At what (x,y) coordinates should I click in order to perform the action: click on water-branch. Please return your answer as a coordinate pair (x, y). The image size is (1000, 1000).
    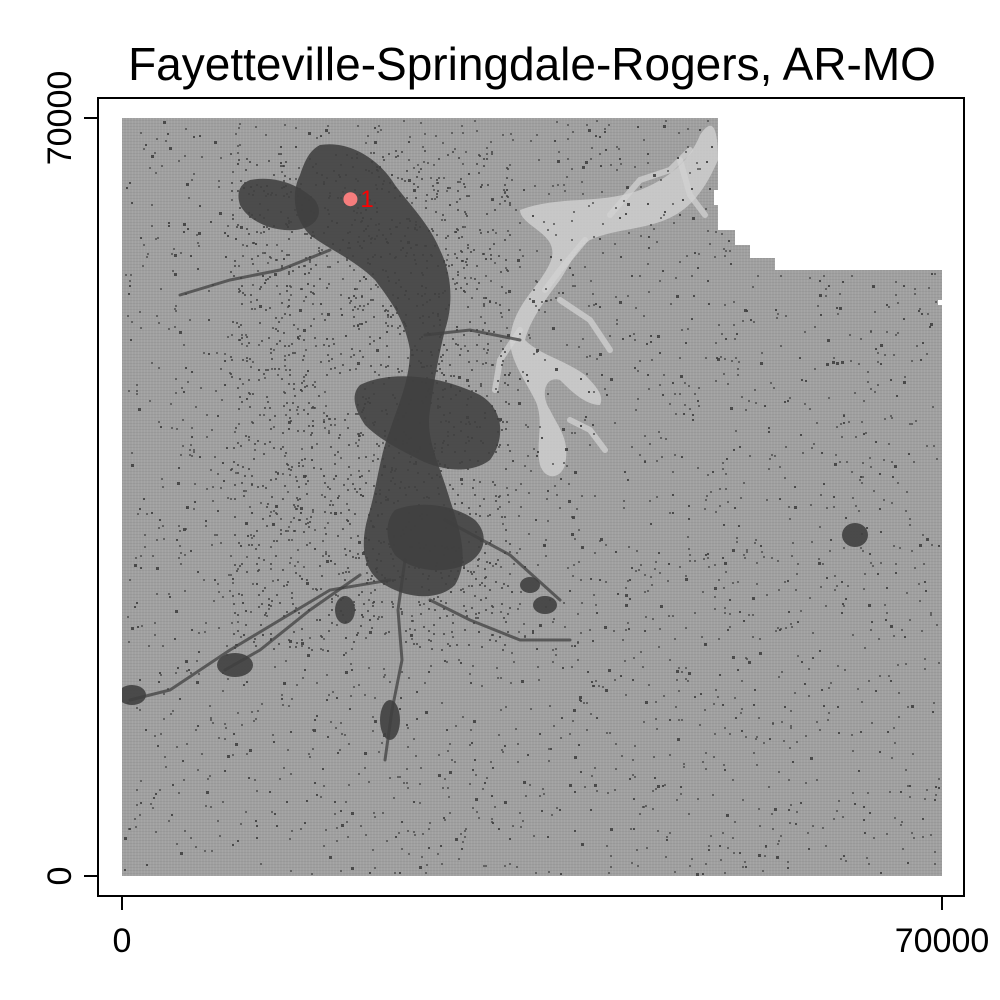
    Looking at the image, I should click on (565, 265).